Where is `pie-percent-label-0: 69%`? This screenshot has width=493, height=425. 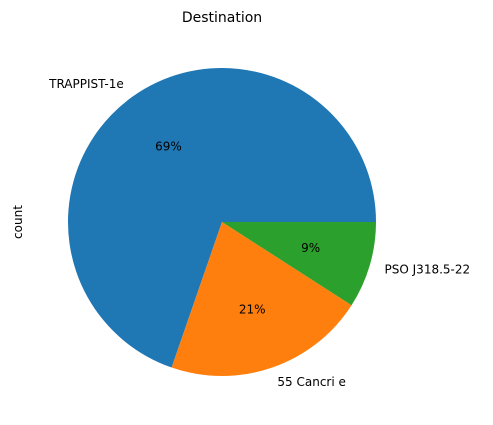
pie-percent-label-0: 69% is located at coordinates (168, 147).